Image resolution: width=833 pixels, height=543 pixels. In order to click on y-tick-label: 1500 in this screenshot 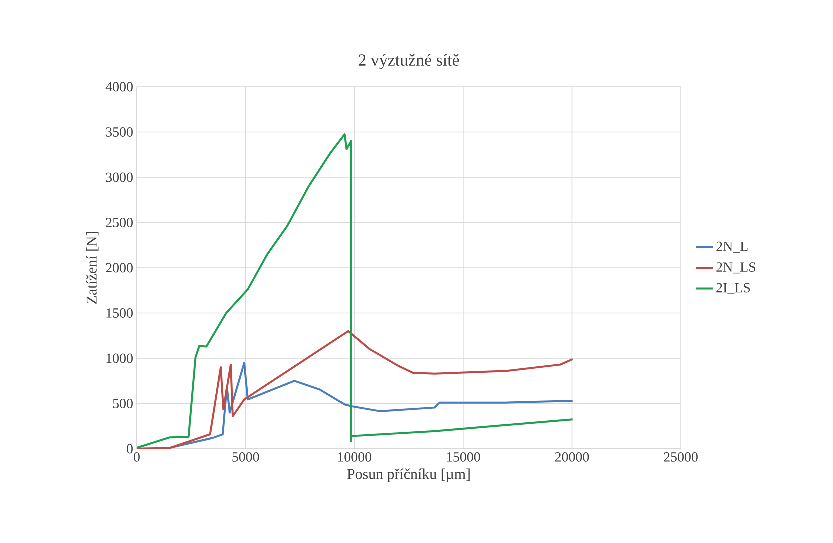, I will do `click(119, 313)`.